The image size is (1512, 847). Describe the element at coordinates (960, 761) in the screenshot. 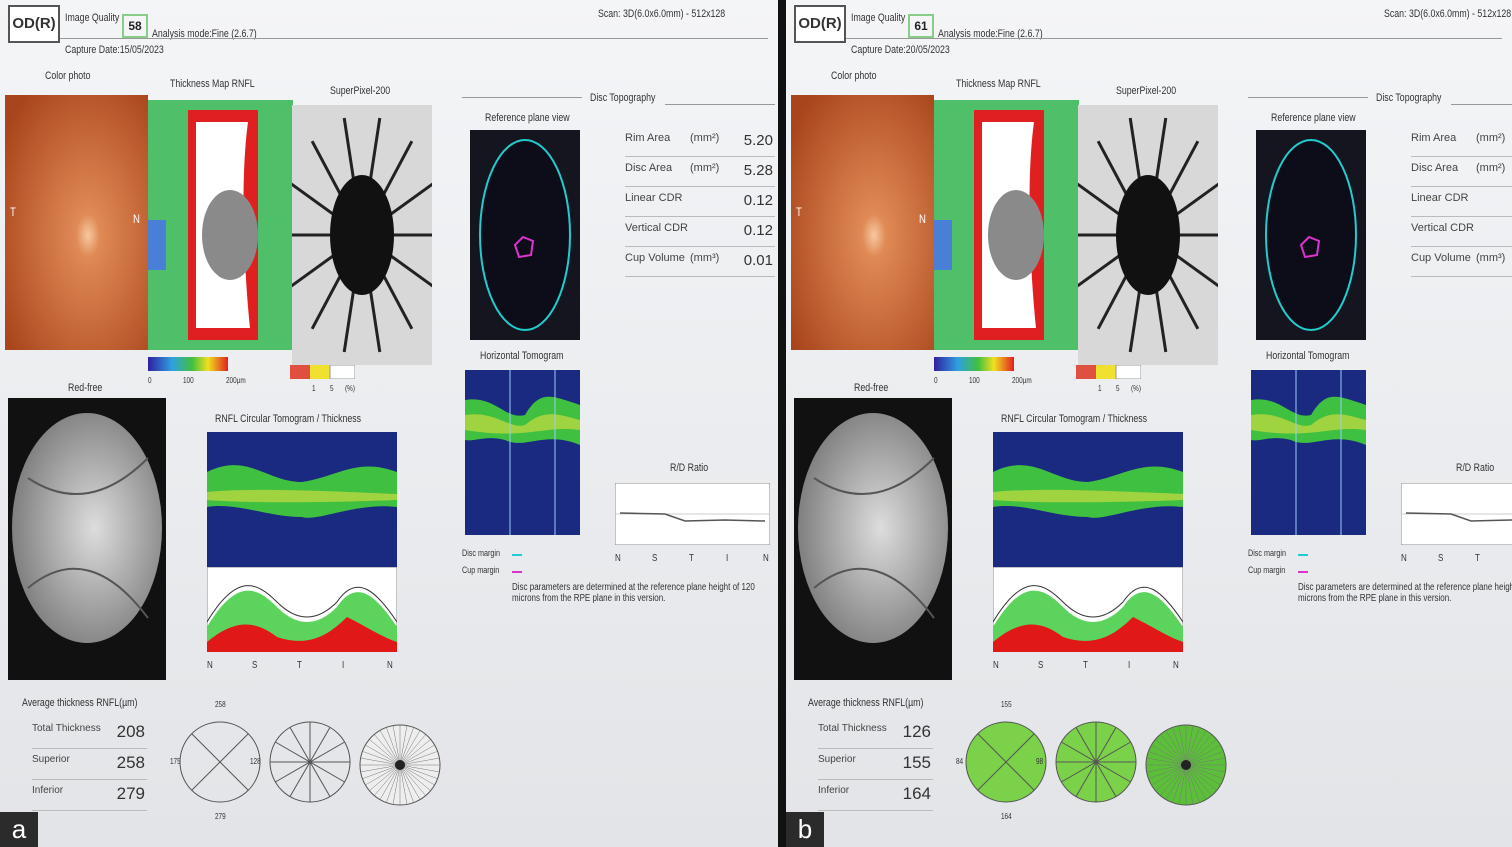

I see `quadrant-value: 84` at that location.